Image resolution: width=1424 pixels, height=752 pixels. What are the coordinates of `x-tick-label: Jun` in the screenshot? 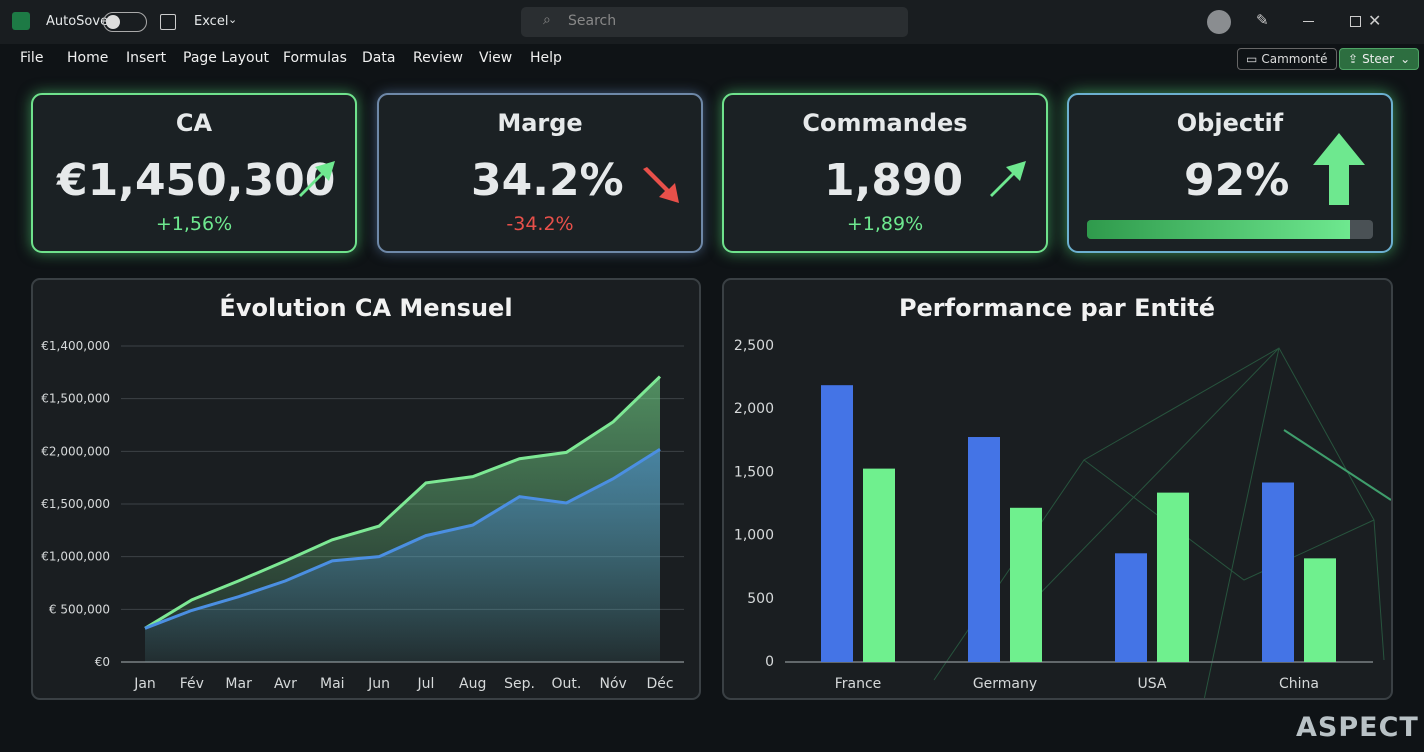 It's located at (378, 684).